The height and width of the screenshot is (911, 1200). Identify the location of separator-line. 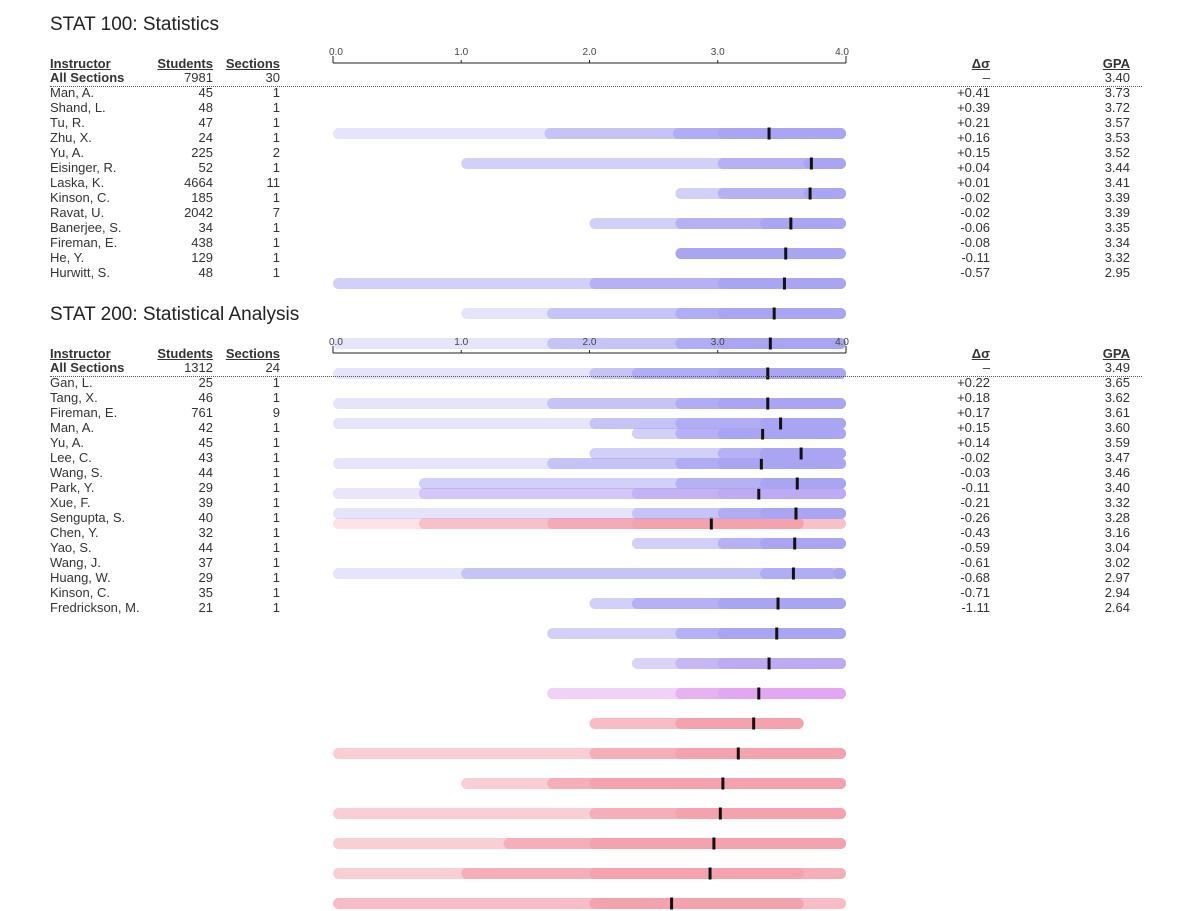
(596, 86).